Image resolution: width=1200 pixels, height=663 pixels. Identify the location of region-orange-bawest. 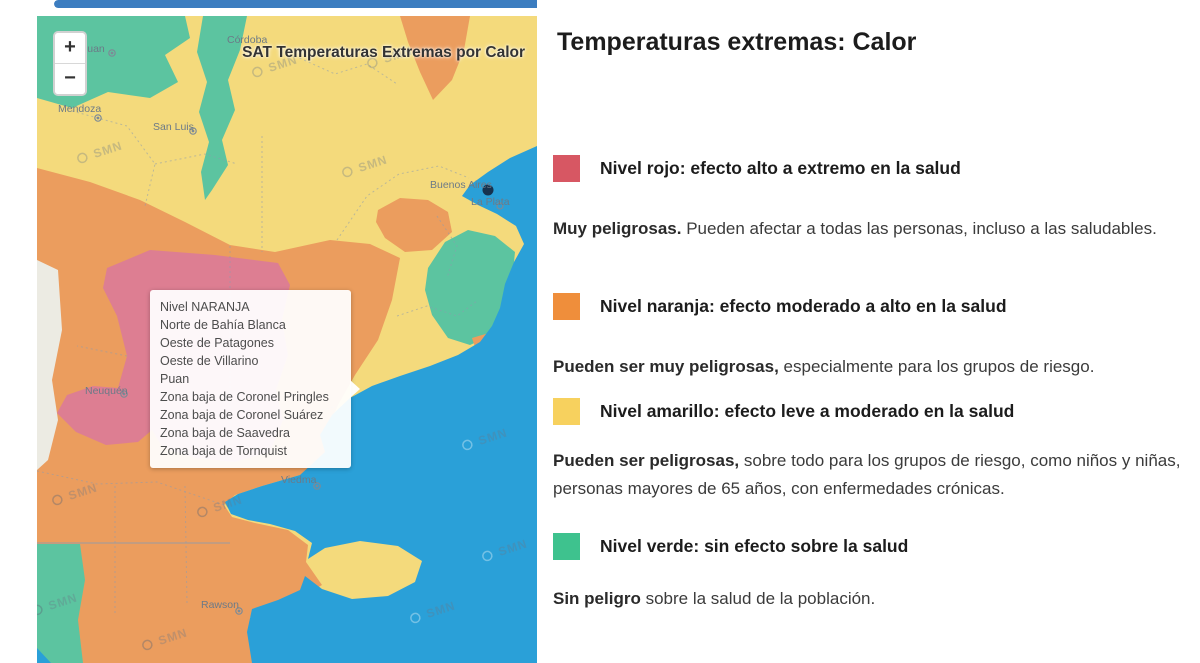
(414, 225).